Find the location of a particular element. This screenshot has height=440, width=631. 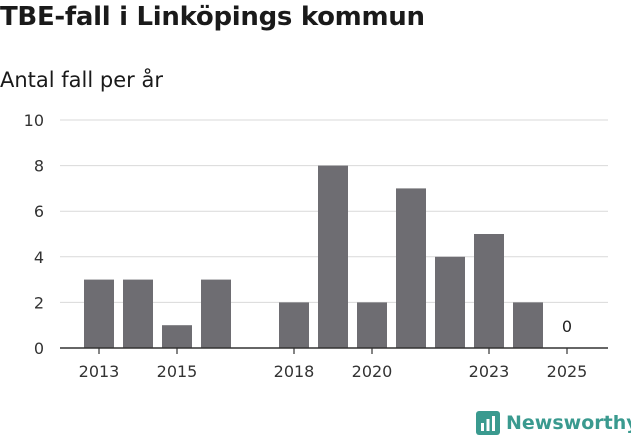

x-tick-label: 2015 is located at coordinates (177, 371).